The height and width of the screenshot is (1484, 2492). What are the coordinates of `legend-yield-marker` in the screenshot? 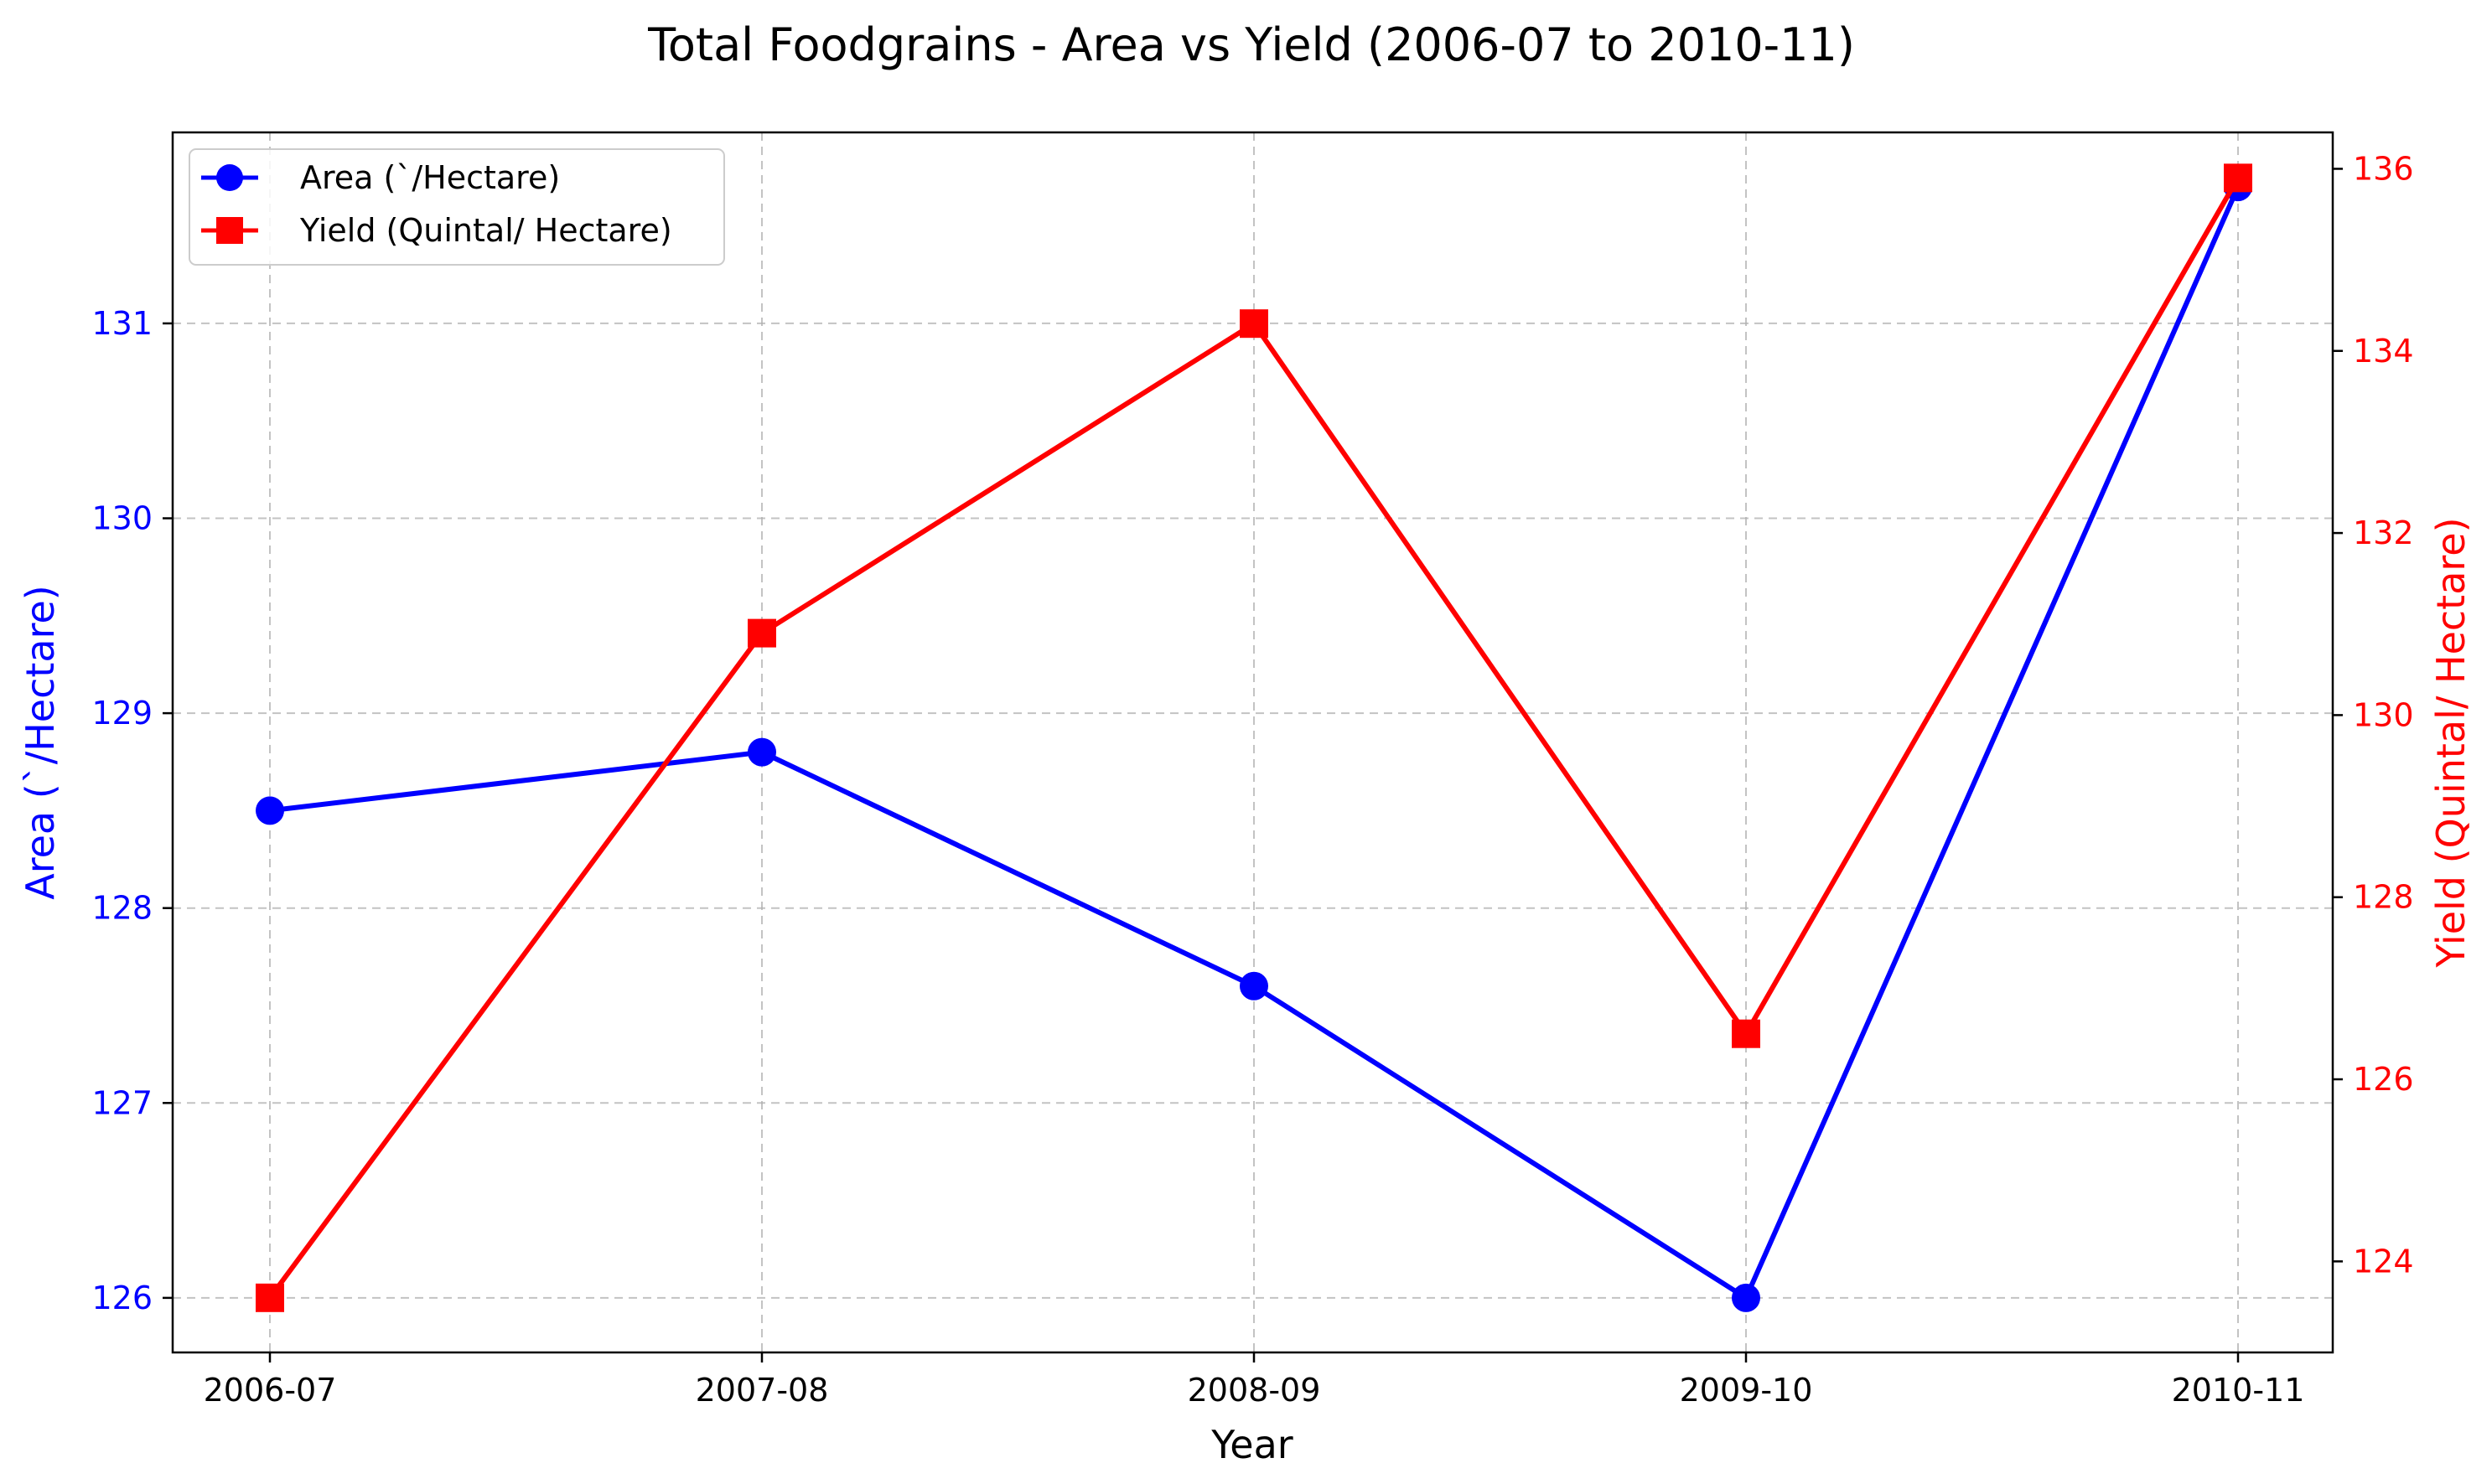 It's located at (230, 230).